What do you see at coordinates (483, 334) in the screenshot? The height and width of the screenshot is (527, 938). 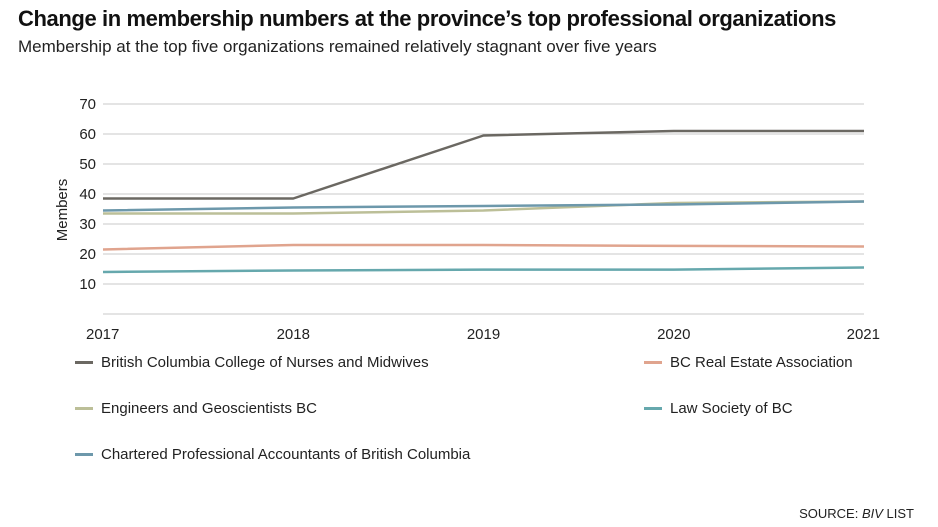 I see `x-tick-label: 2019` at bounding box center [483, 334].